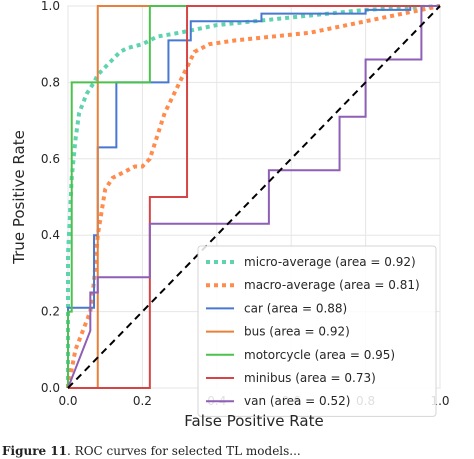 This screenshot has height=459, width=474. I want to click on y-tick-label: 1.0, so click(50, 6).